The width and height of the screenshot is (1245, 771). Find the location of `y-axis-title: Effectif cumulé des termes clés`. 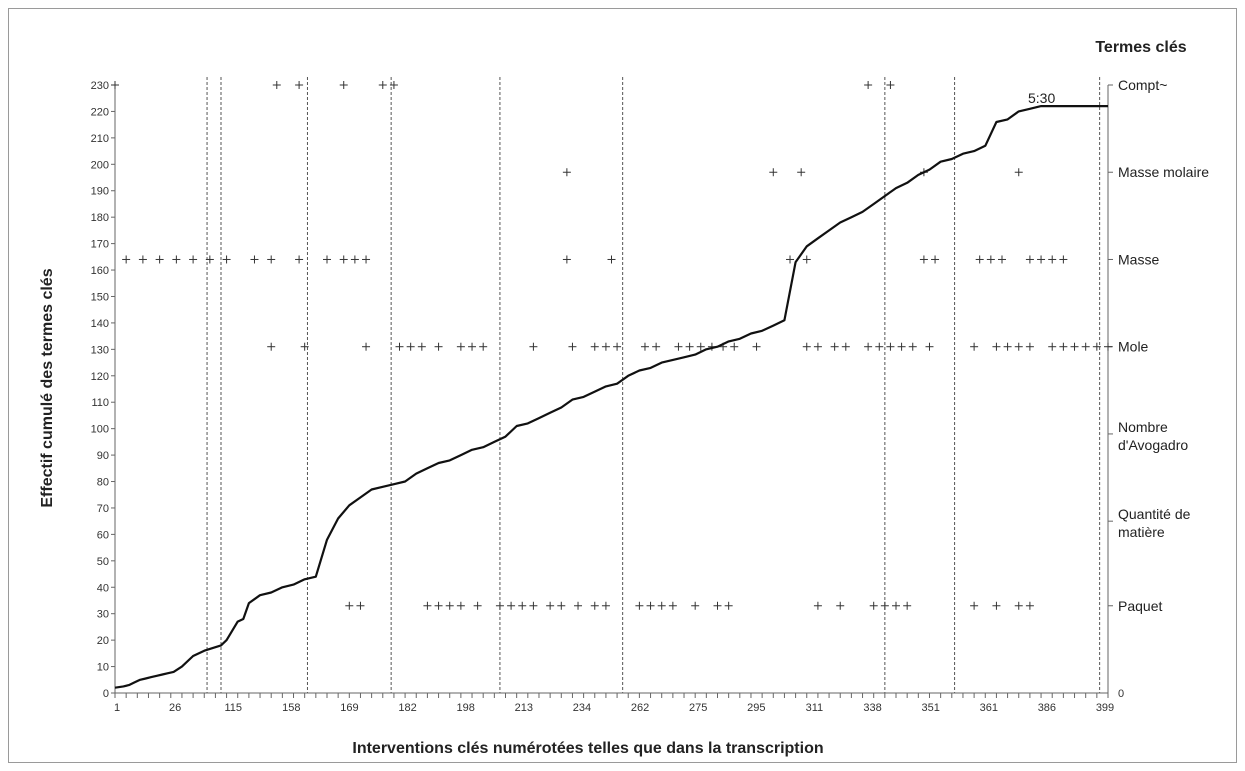

y-axis-title: Effectif cumulé des termes clés is located at coordinates (47, 387).